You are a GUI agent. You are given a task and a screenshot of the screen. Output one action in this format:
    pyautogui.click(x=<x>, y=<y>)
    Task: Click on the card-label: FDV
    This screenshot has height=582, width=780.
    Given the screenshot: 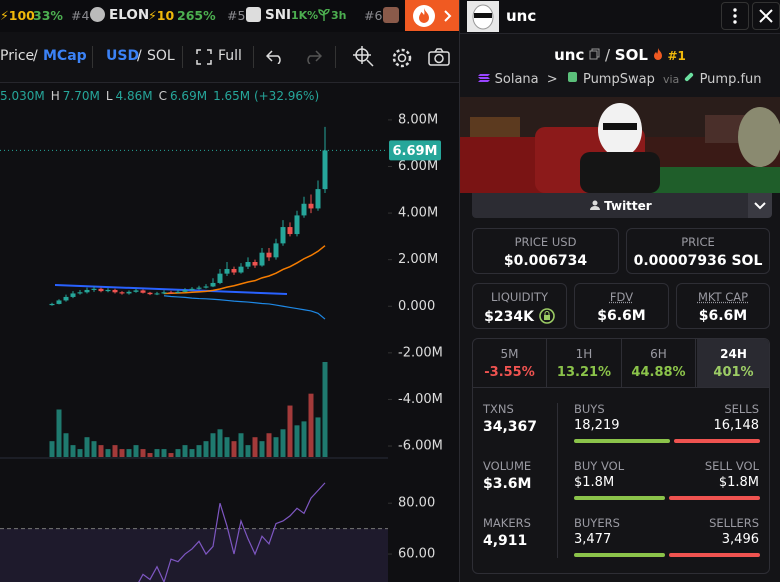 What is the action you would take?
    pyautogui.click(x=621, y=297)
    